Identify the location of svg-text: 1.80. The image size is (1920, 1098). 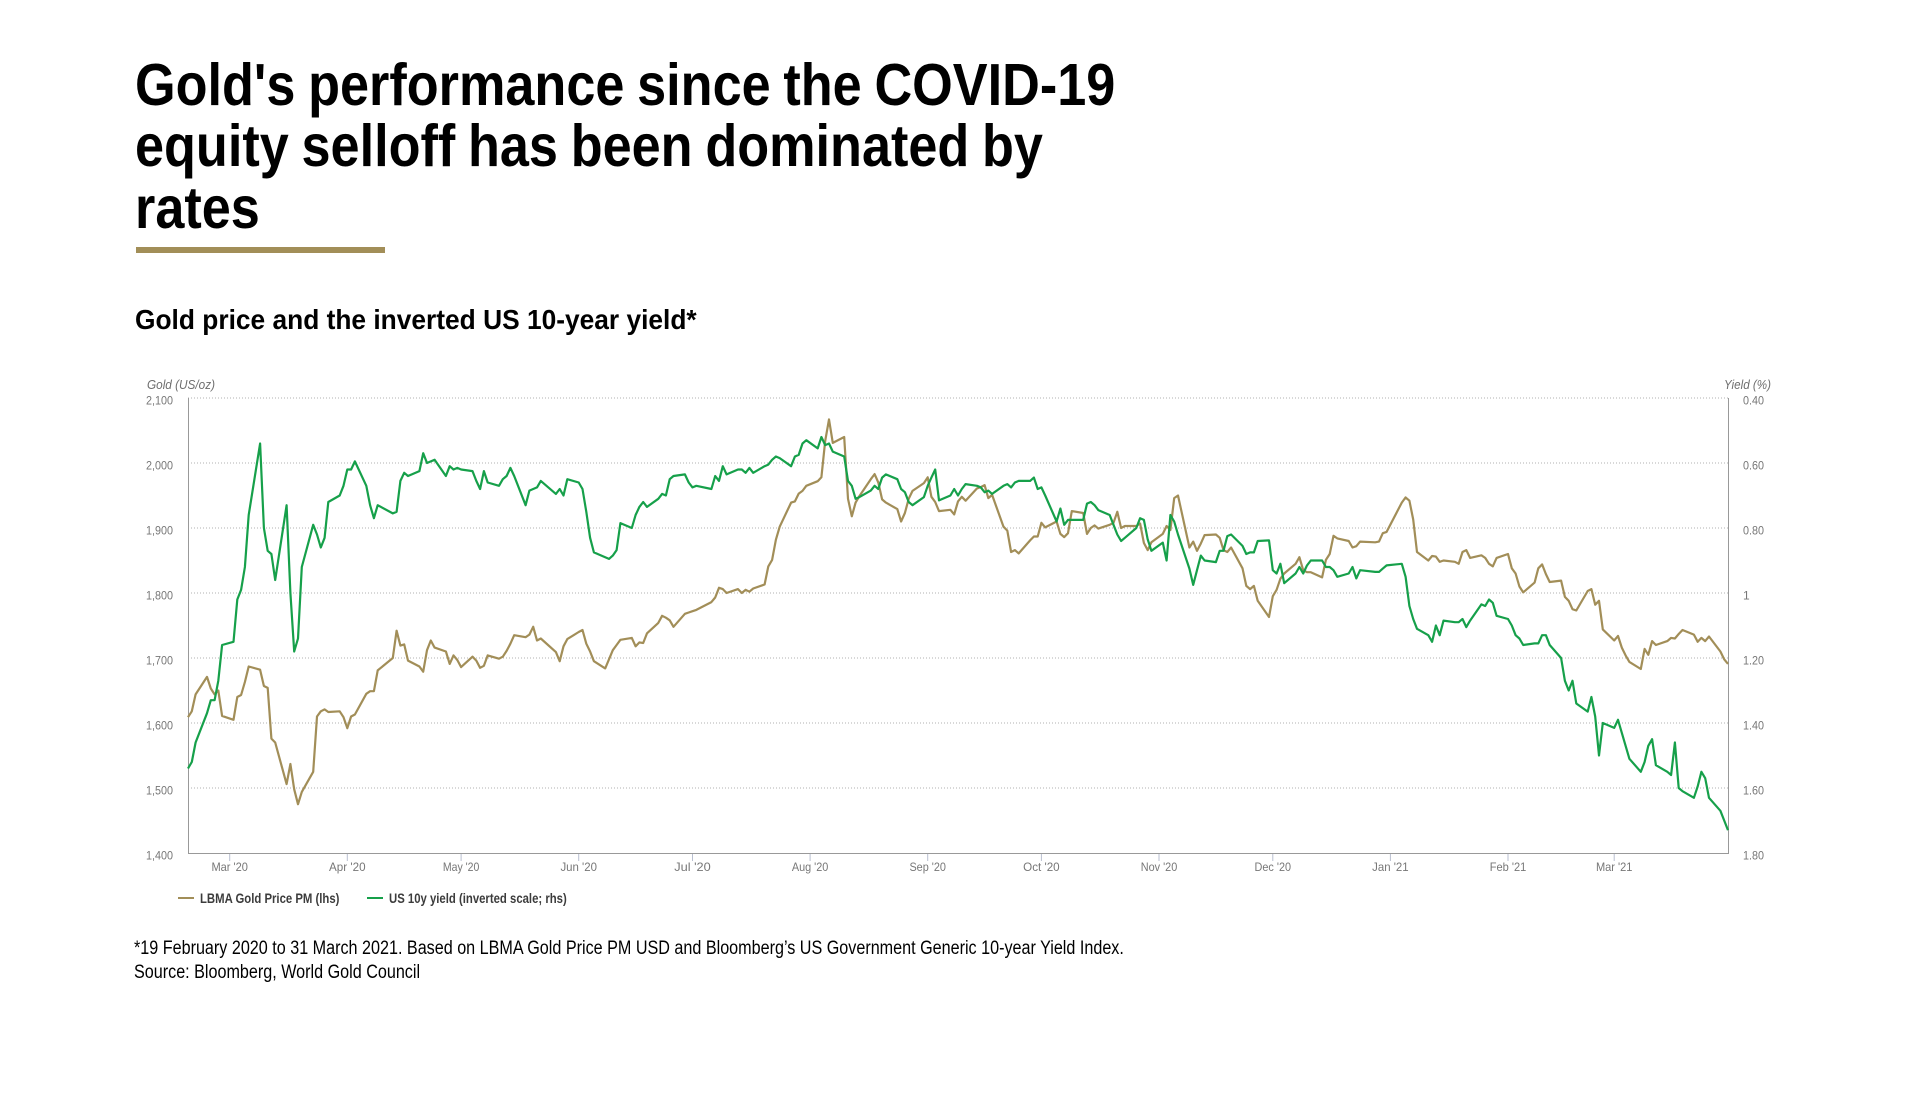
(1753, 856).